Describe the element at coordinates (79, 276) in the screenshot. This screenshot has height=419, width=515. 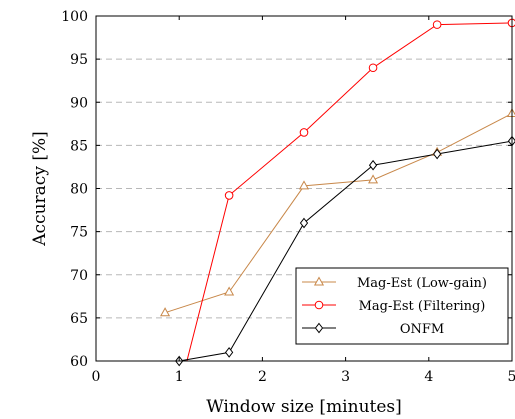
I see `y-tick-label: 70` at that location.